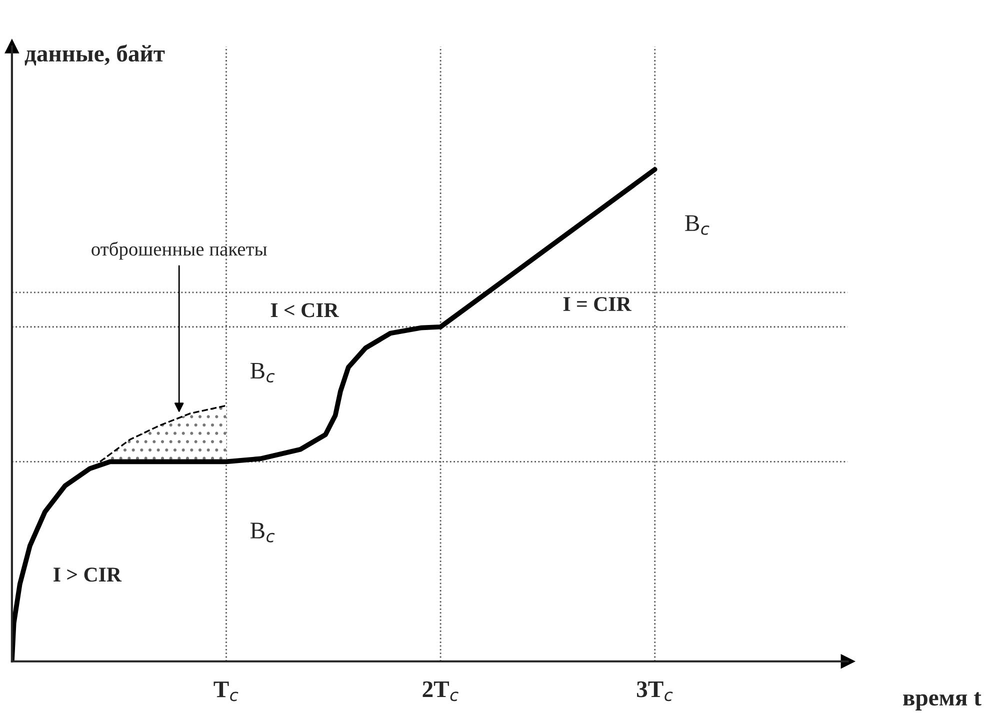 This screenshot has width=995, height=715. I want to click on x-tick-label: 2T$_{c}$, so click(440, 691).